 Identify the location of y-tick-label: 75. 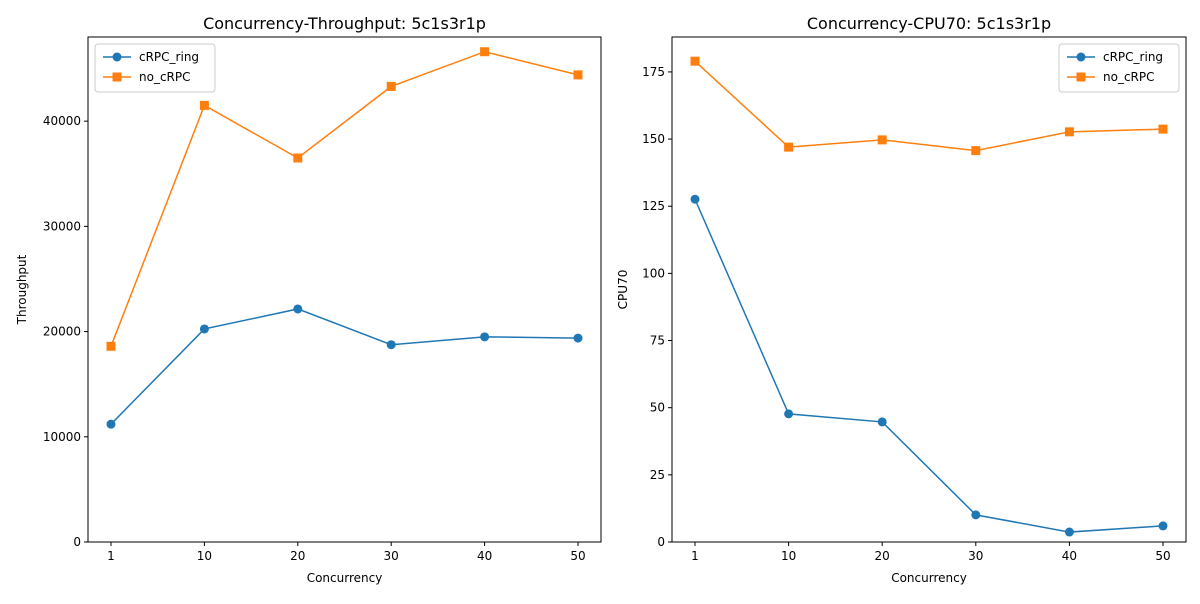
(657, 341).